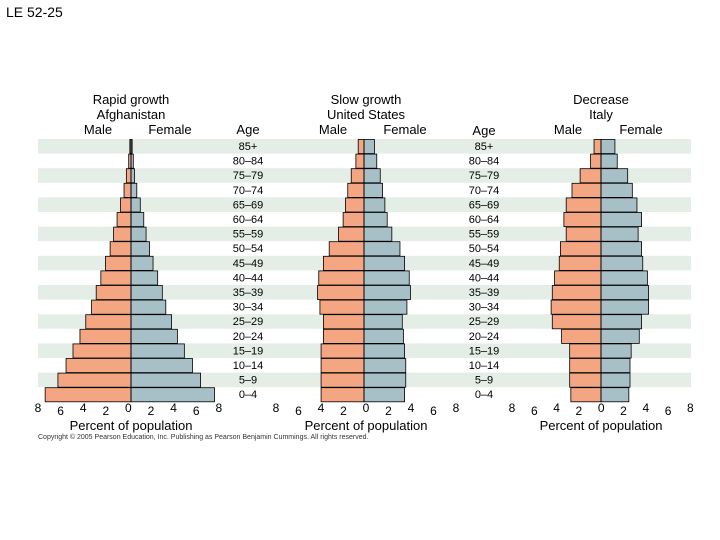 The width and height of the screenshot is (720, 540). Describe the element at coordinates (484, 278) in the screenshot. I see `age-label: 40–44` at that location.